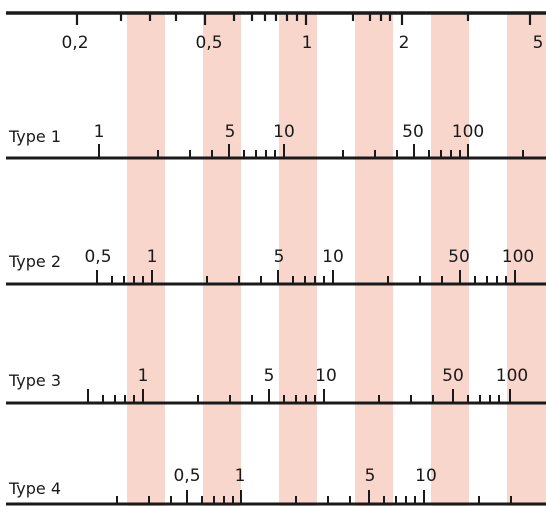 Image resolution: width=546 pixels, height=506 pixels. I want to click on row-name: Type 3, so click(34, 380).